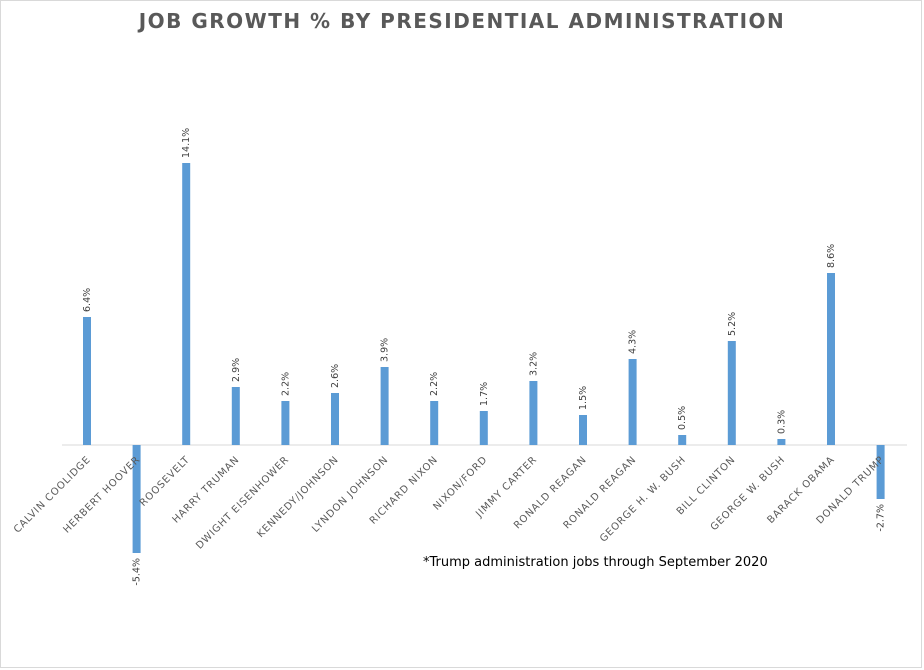  Describe the element at coordinates (285, 384) in the screenshot. I see `data-label-dwight-eisenhower-4: 2.2%` at that location.